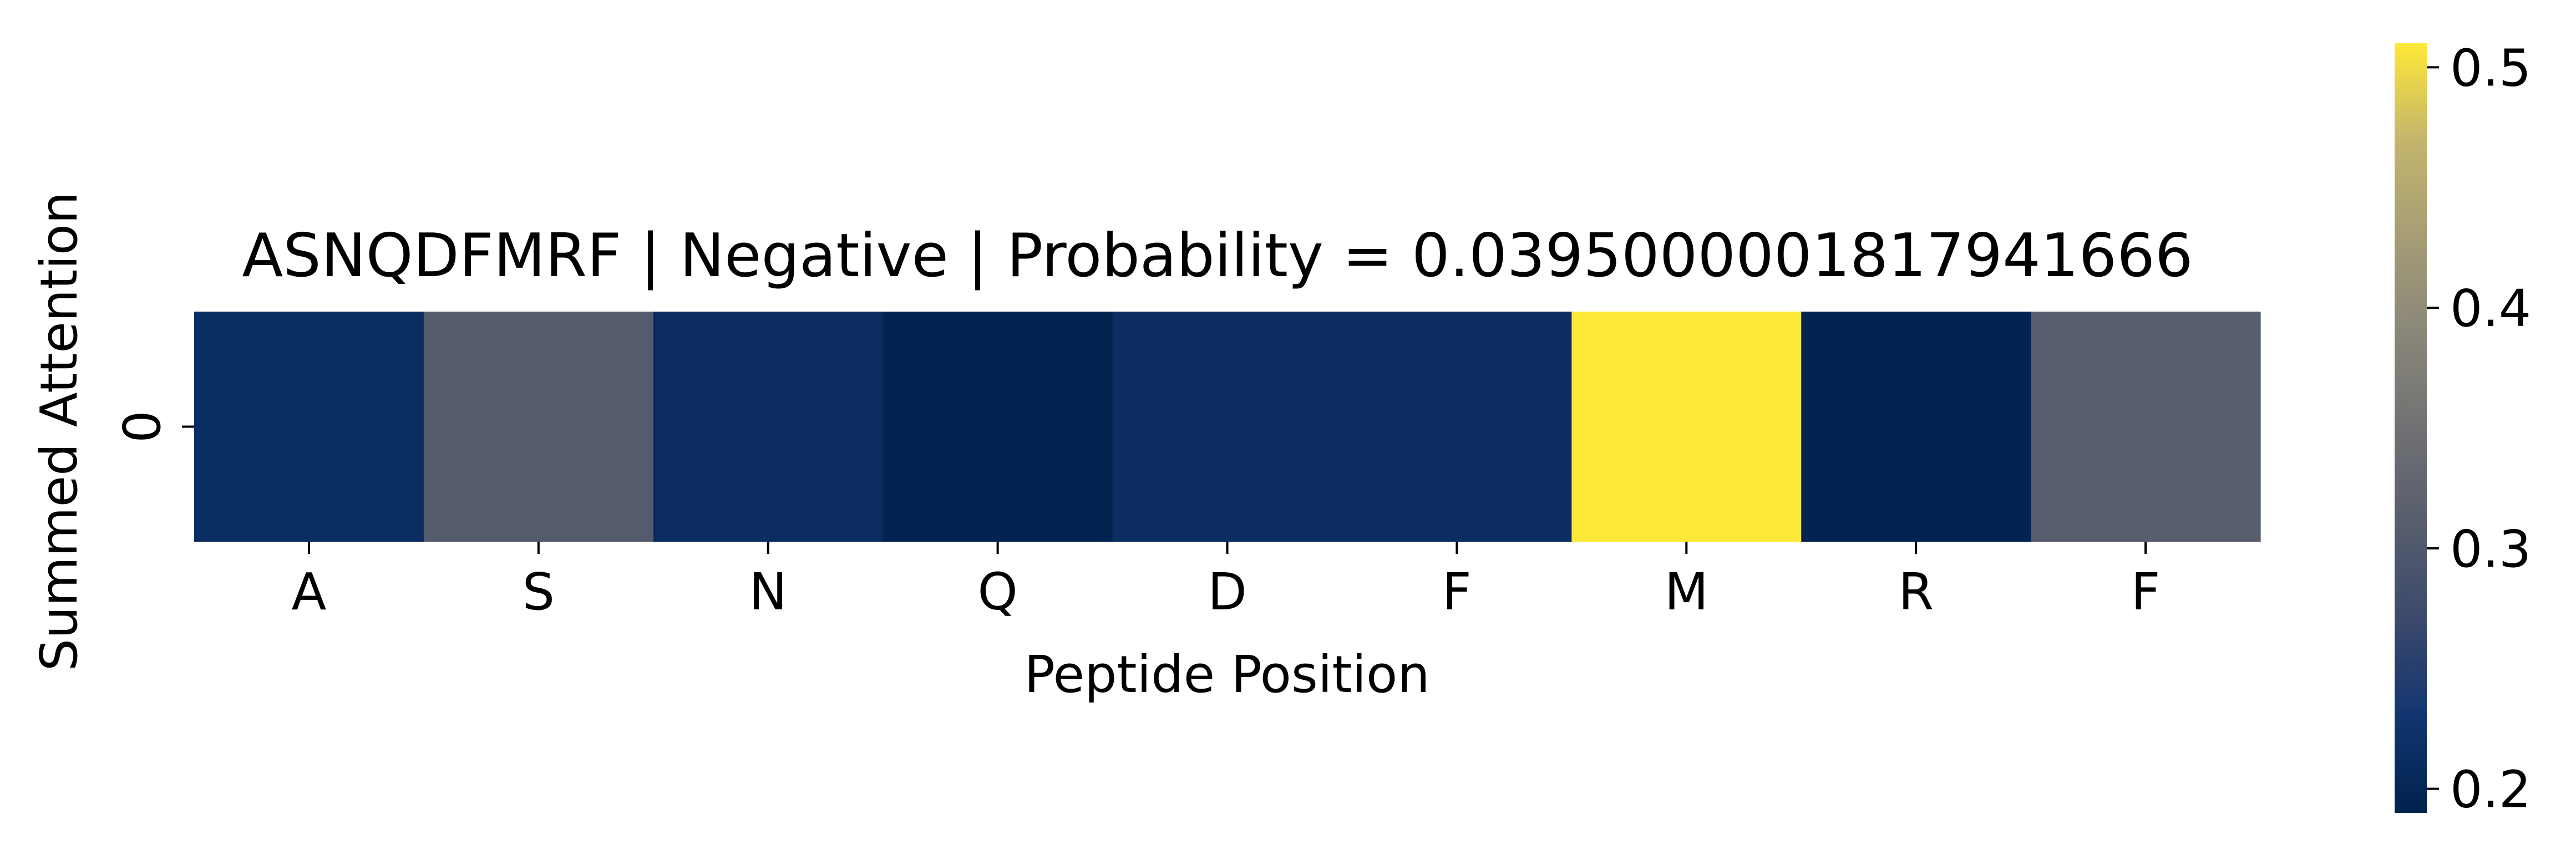 The width and height of the screenshot is (2576, 855). I want to click on colorbar-tick-label: 0.2, so click(2490, 790).